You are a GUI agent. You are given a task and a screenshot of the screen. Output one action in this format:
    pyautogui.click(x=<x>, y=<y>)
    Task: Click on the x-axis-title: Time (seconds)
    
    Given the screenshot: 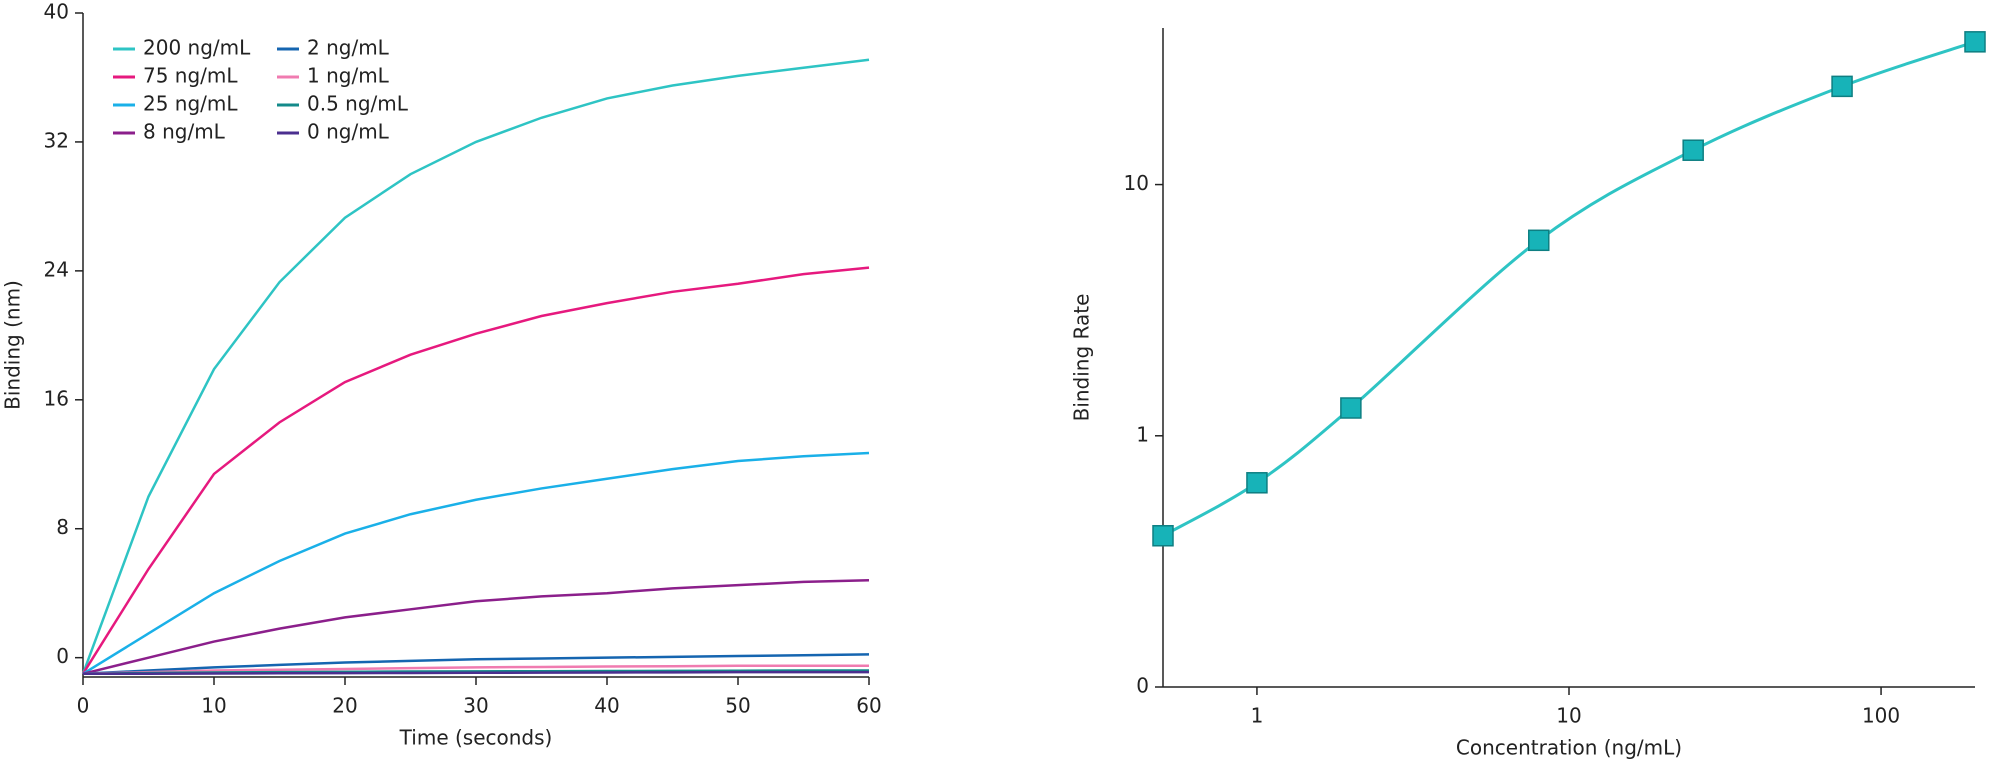 What is the action you would take?
    pyautogui.click(x=476, y=738)
    